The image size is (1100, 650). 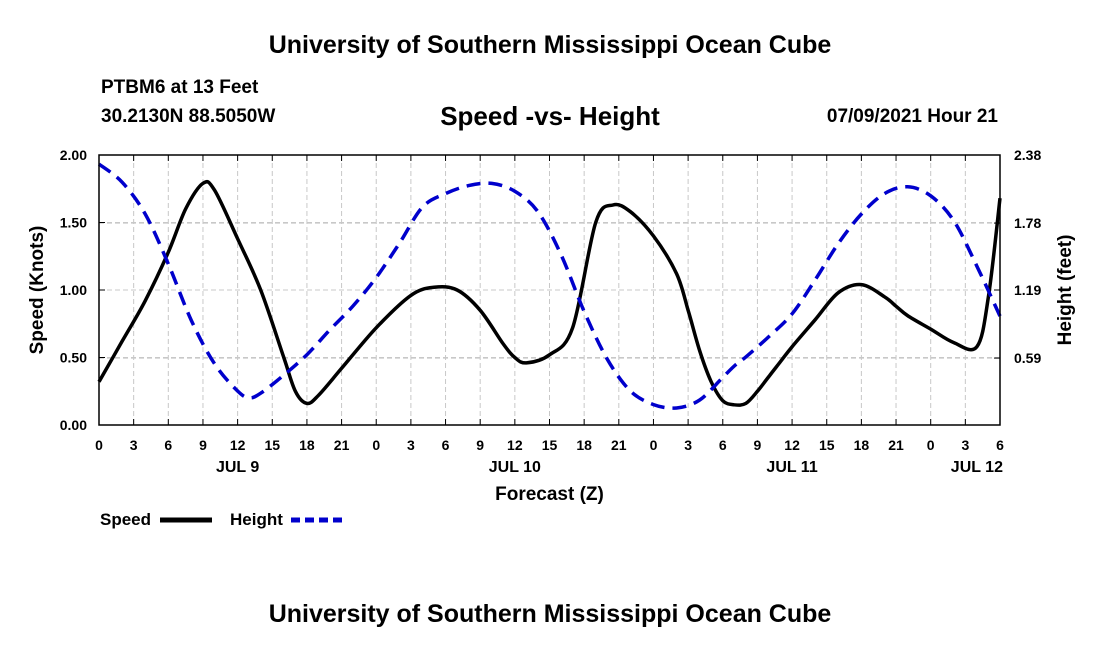 I want to click on station-coordinates: 30.2130N 88.5050W, so click(x=188, y=116).